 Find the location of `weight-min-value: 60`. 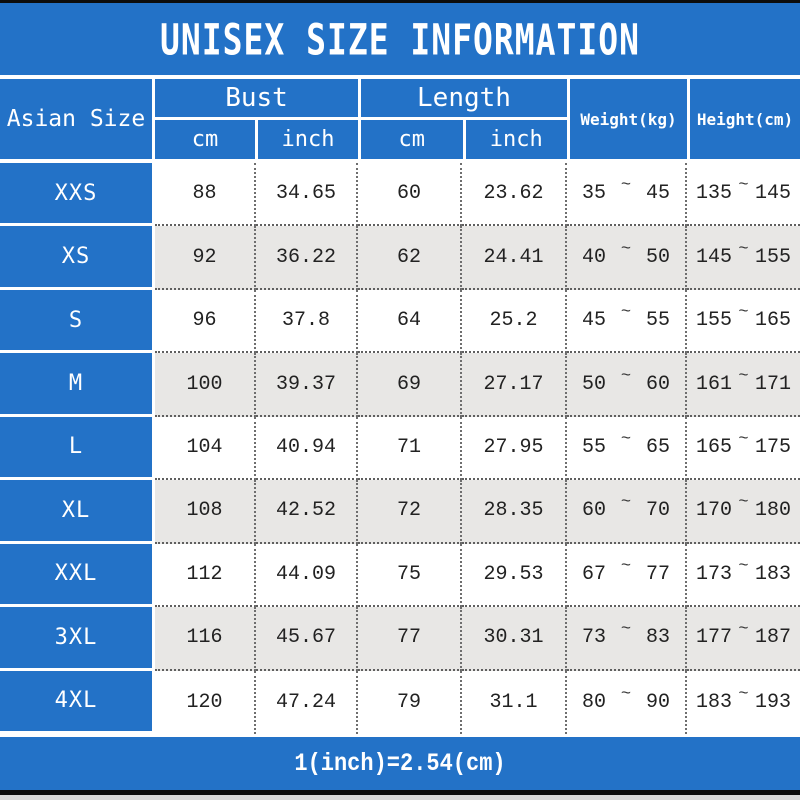

weight-min-value: 60 is located at coordinates (594, 511).